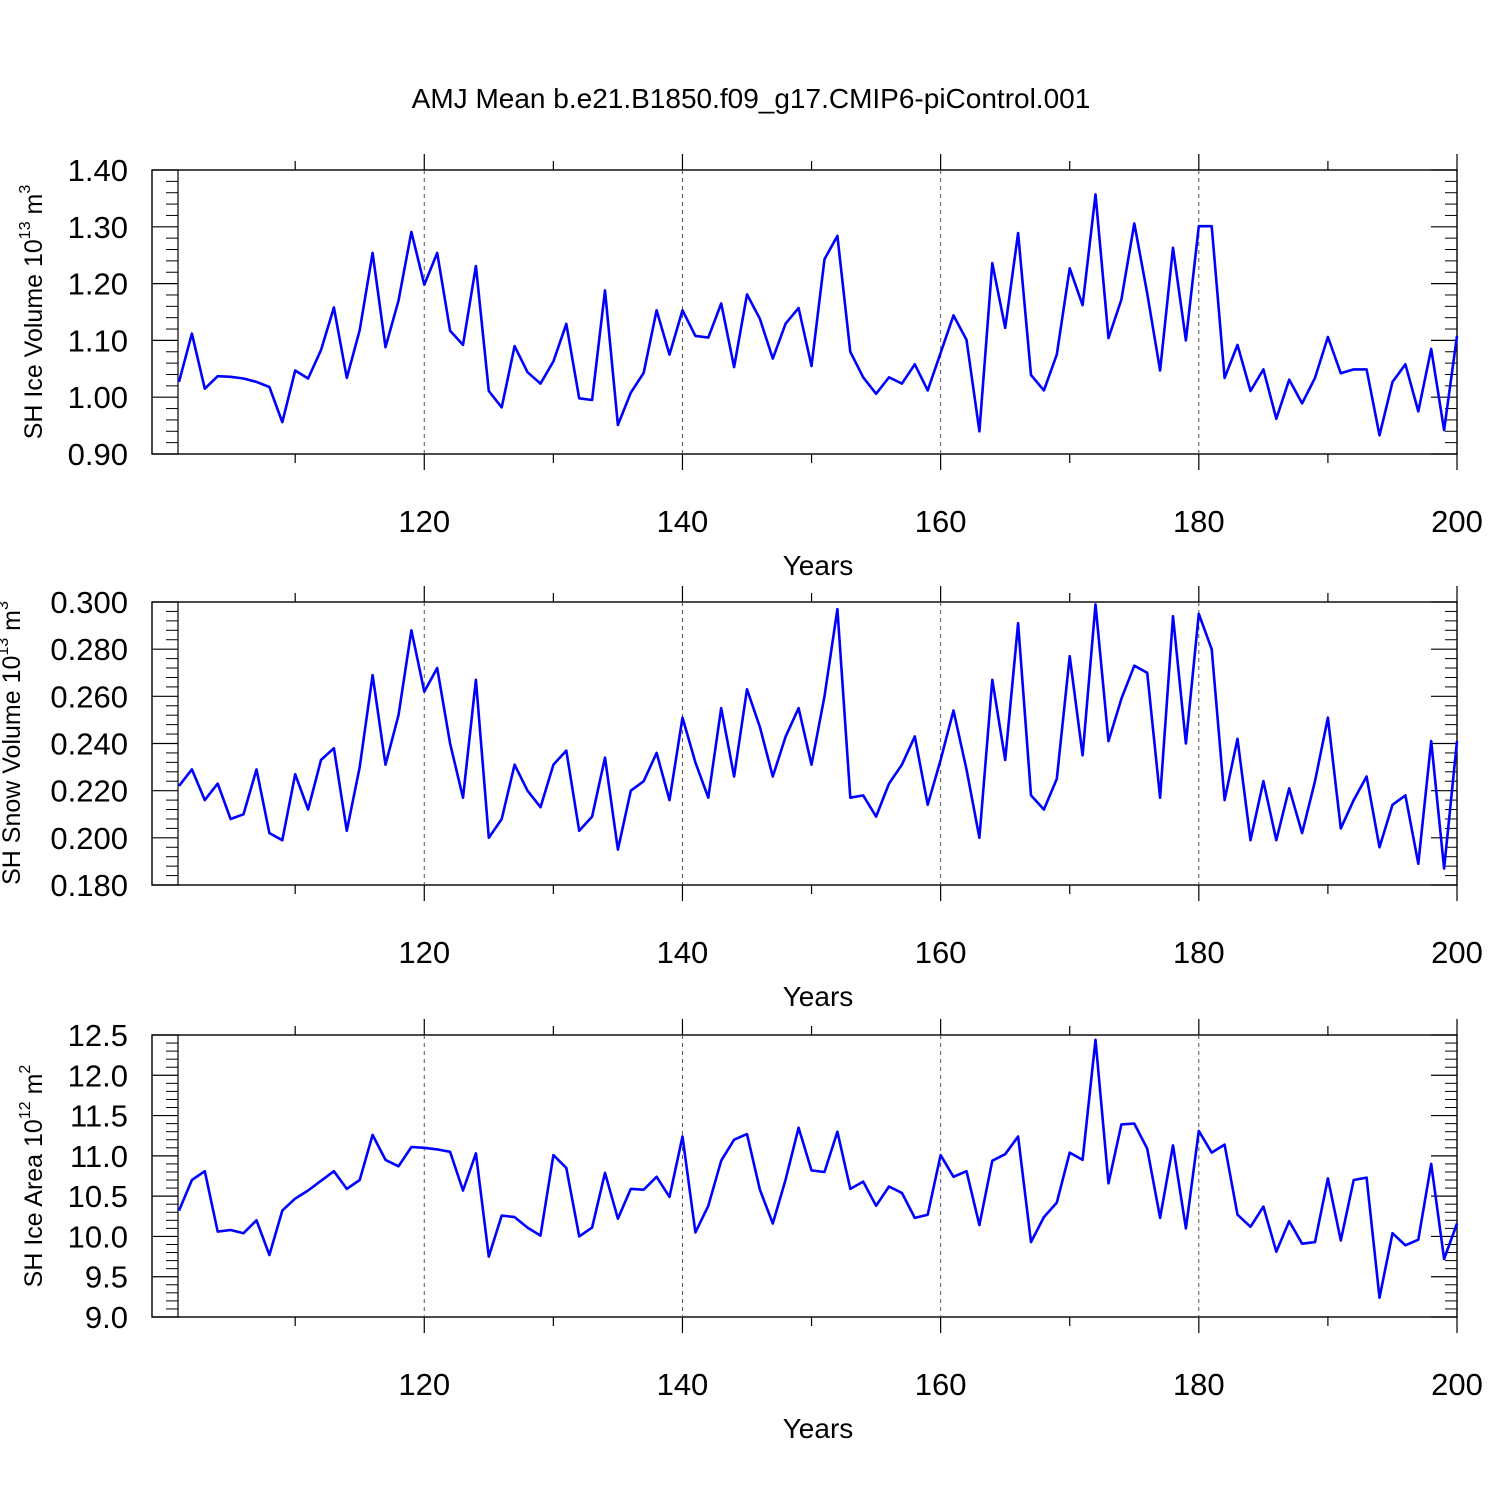  Describe the element at coordinates (98, 340) in the screenshot. I see `y-tick-label: 1.10` at that location.